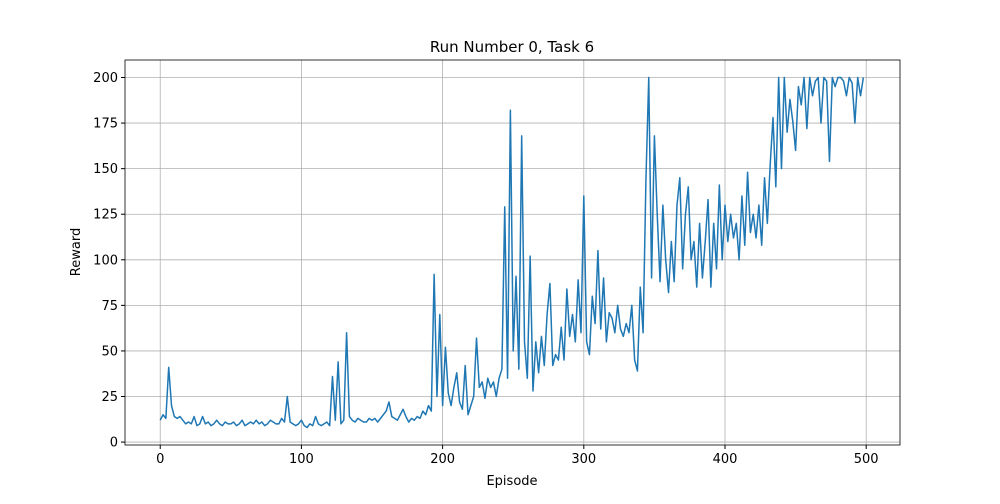 The width and height of the screenshot is (1000, 504). Describe the element at coordinates (76, 252) in the screenshot. I see `y-axis-label: Reward` at that location.